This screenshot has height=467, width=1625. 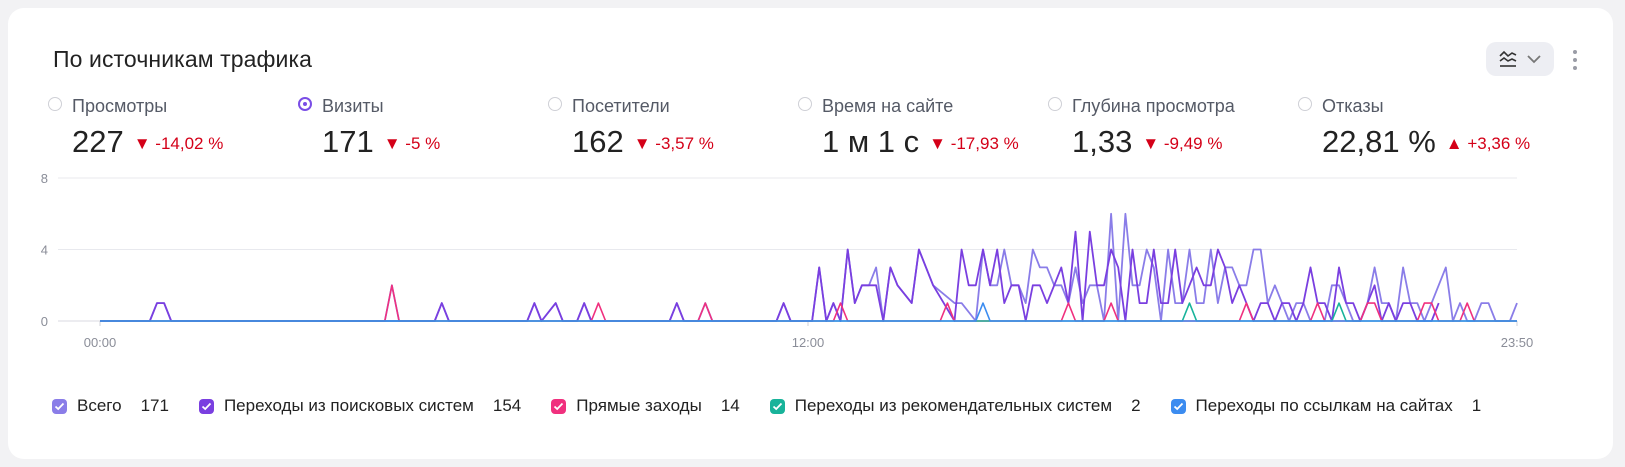 I want to click on legend-item-1: Переходы из поисковых систем 154, so click(x=360, y=406).